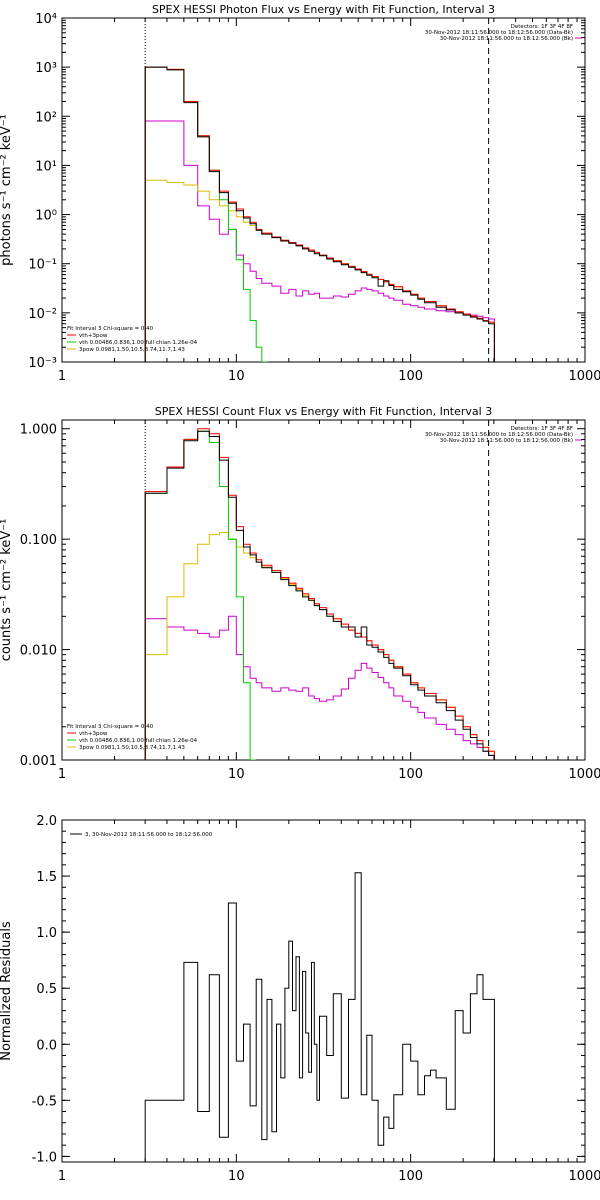 The height and width of the screenshot is (1200, 600). I want to click on y-axis-label: counts s⁻¹ cm⁻² keV⁻¹, so click(7, 590).